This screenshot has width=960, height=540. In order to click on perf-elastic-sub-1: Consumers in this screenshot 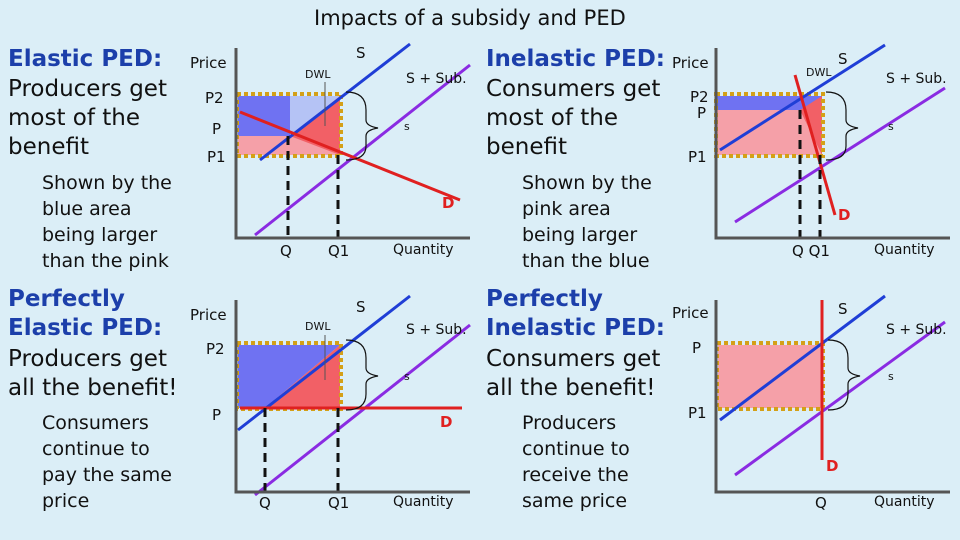, I will do `click(95, 423)`.